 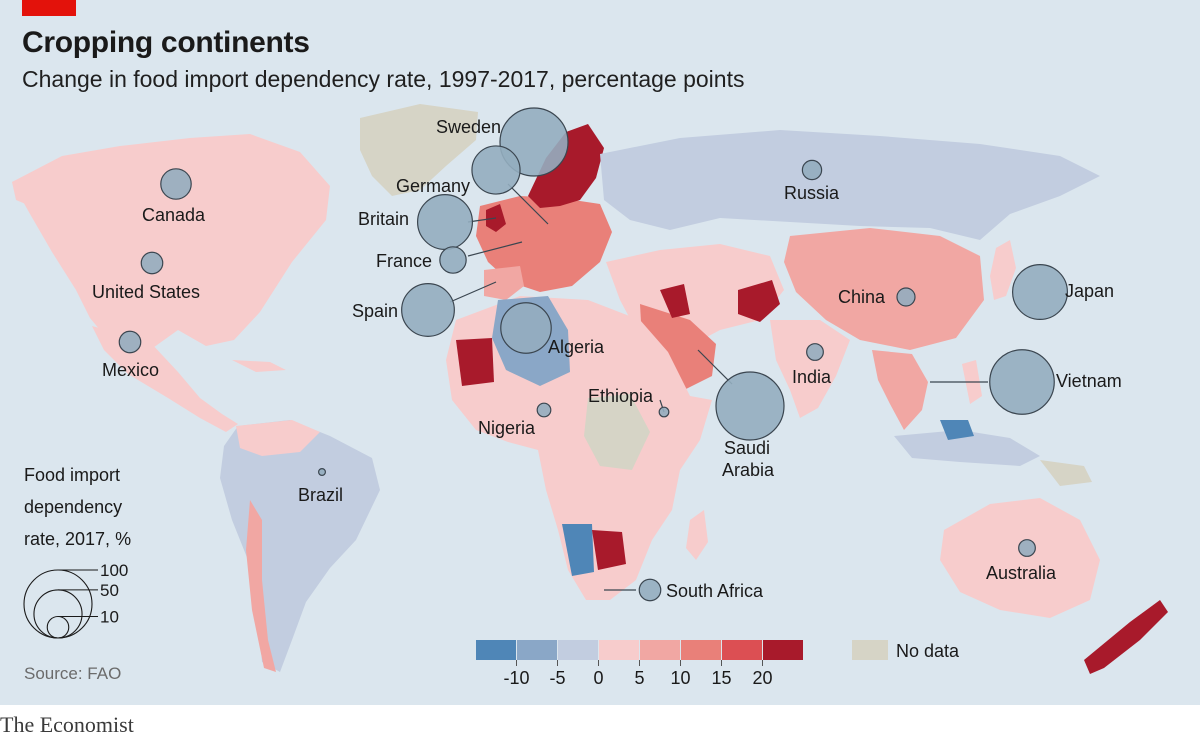 I want to click on label-japan: Japan, so click(x=1089, y=291).